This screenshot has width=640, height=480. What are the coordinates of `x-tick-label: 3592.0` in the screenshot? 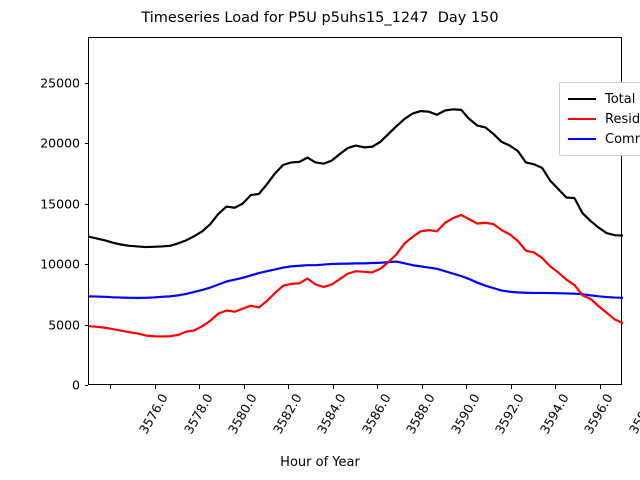 It's located at (509, 414).